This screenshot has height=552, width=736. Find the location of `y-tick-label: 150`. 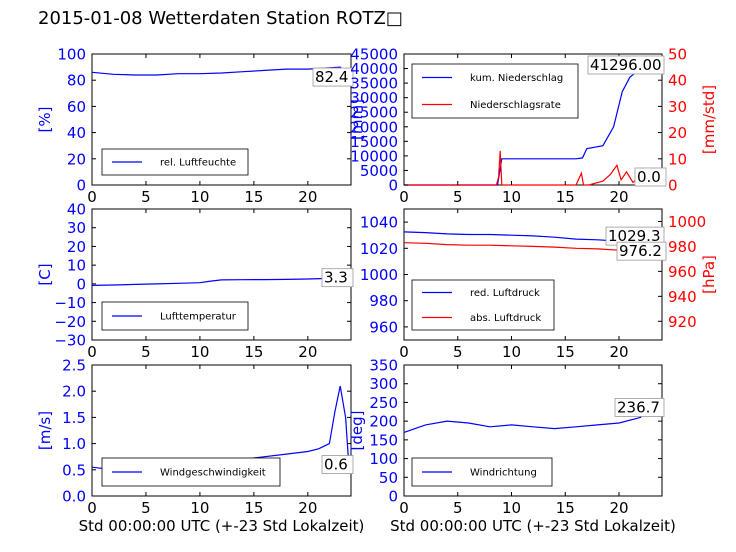

y-tick-label: 150 is located at coordinates (383, 440).